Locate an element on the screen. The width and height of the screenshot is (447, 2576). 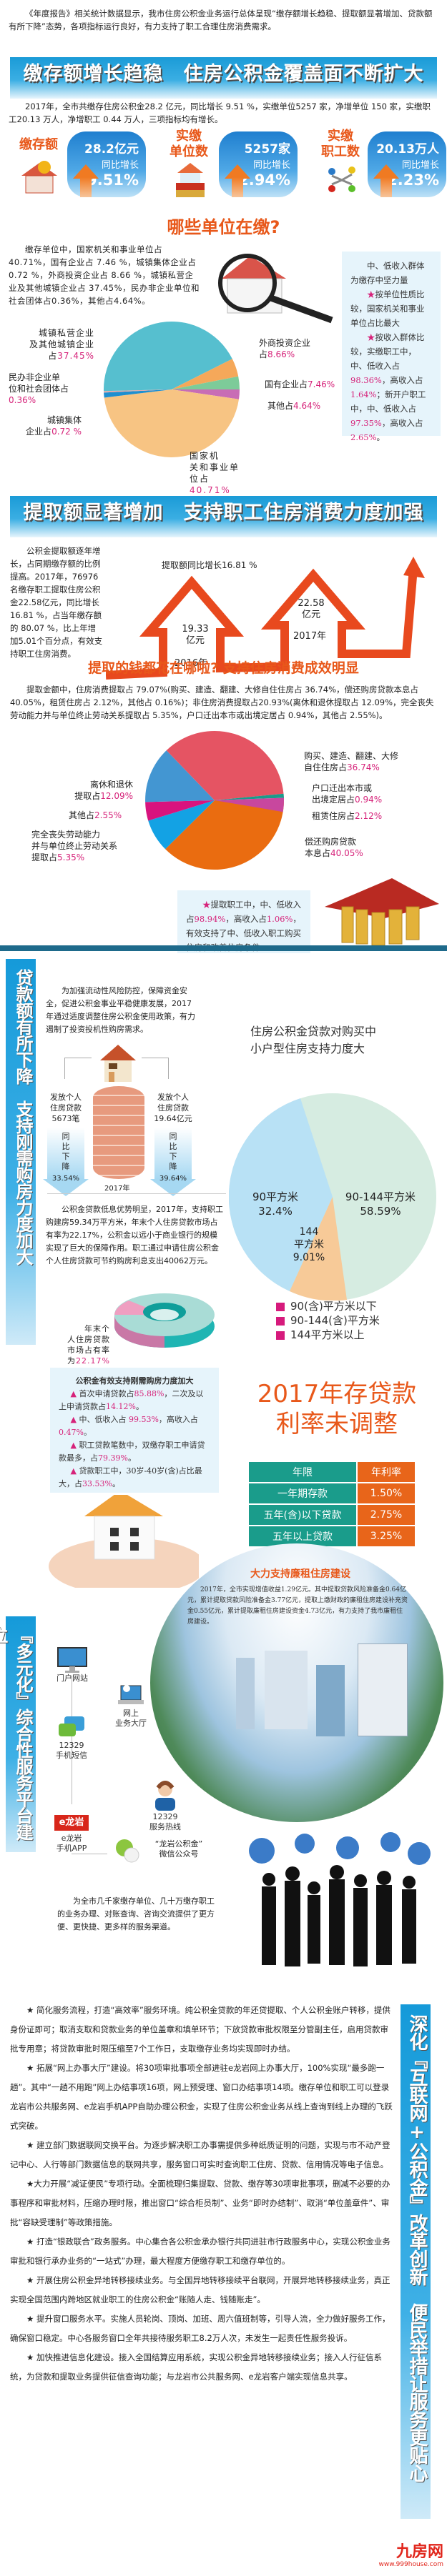
coins-house-icon is located at coordinates (381, 911).